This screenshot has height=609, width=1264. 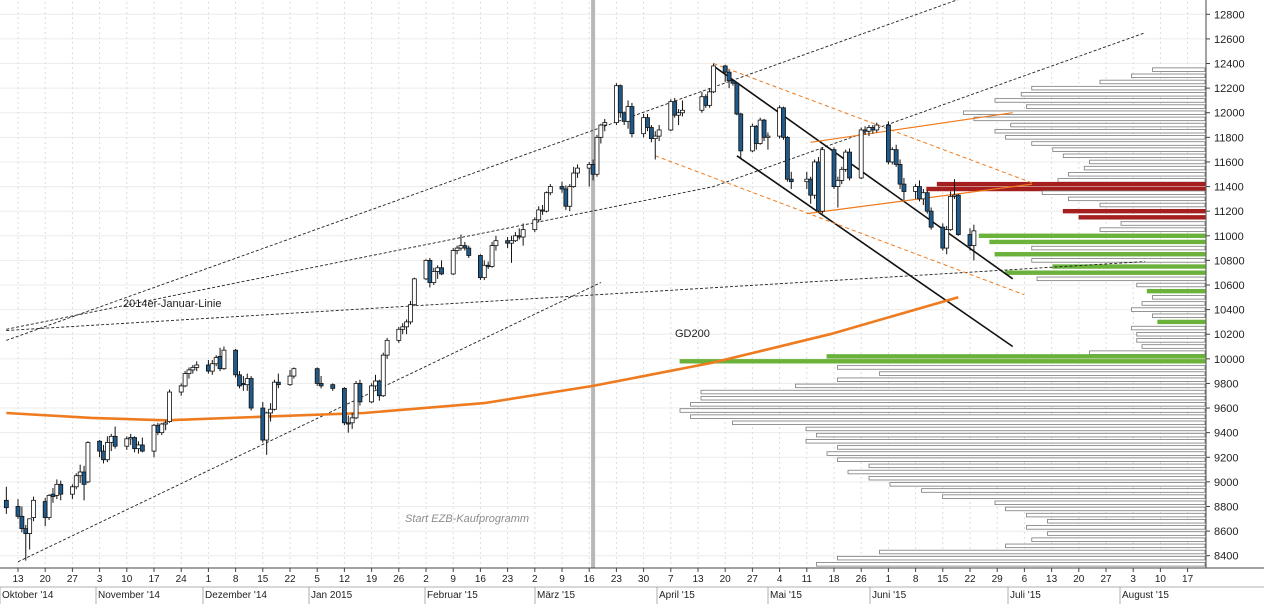 What do you see at coordinates (840, 225) in the screenshot?
I see `trendline-down-channel-orange-lower` at bounding box center [840, 225].